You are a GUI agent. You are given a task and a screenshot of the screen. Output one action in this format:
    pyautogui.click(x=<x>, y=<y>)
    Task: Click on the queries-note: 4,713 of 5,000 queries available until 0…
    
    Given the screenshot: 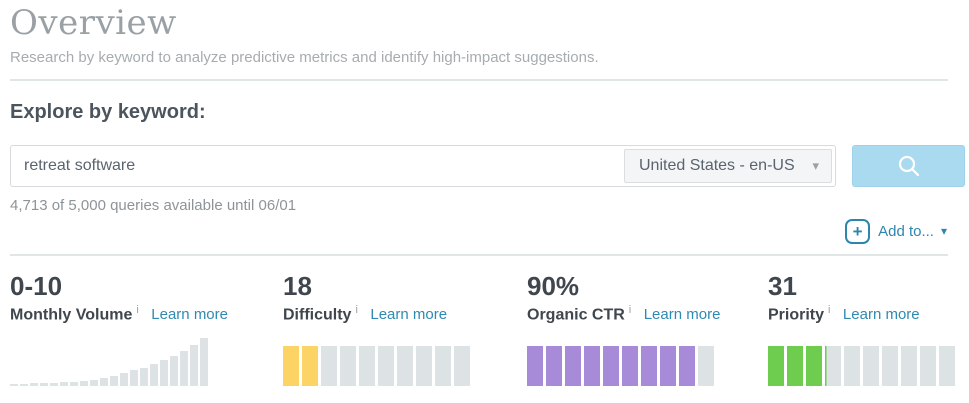 What is the action you would take?
    pyautogui.click(x=153, y=205)
    